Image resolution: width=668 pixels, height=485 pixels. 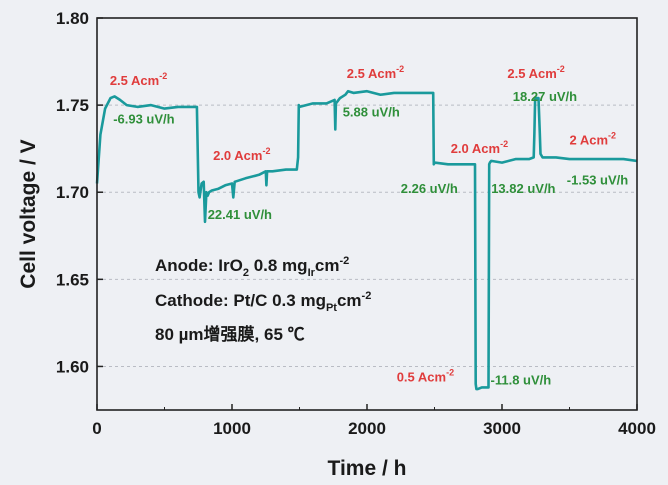 What do you see at coordinates (425, 375) in the screenshot?
I see `annotation-label: 0.5 Acm-2` at bounding box center [425, 375].